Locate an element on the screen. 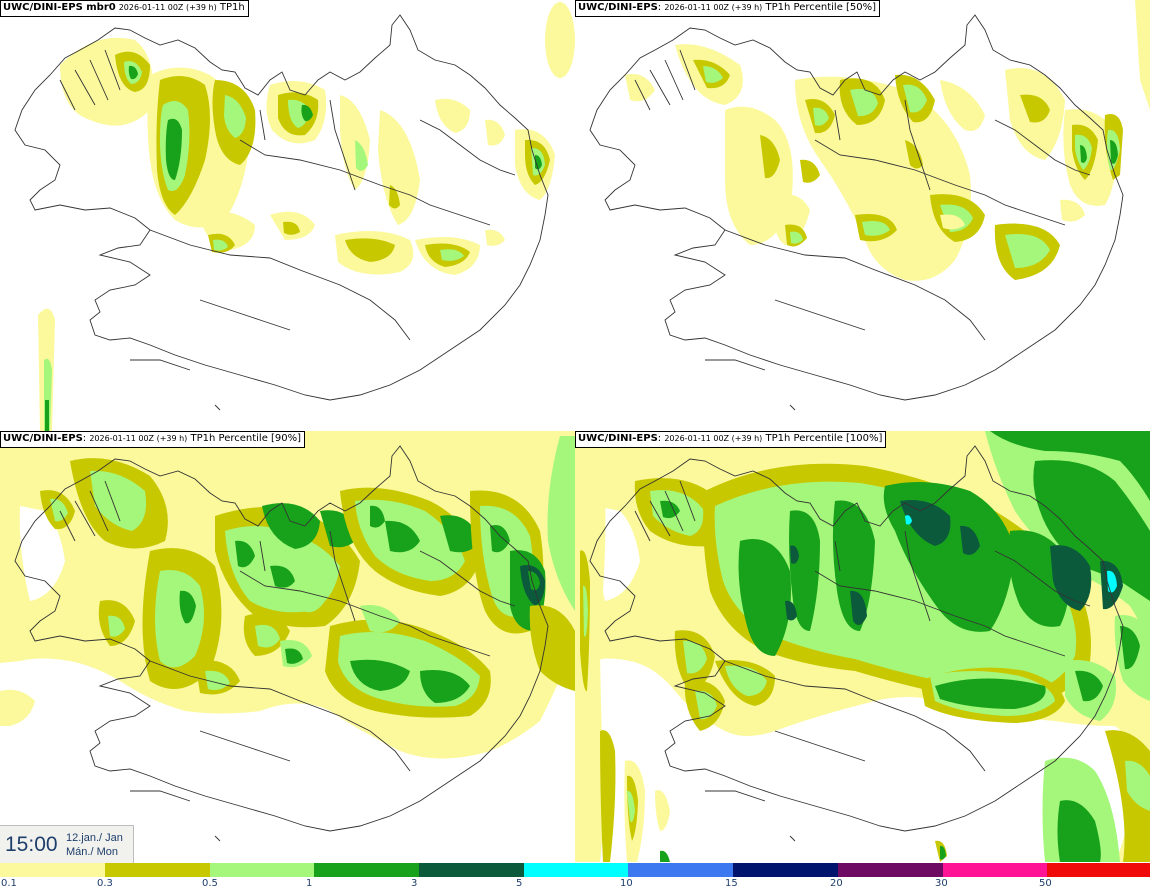  field-label: TP1h is located at coordinates (232, 7).